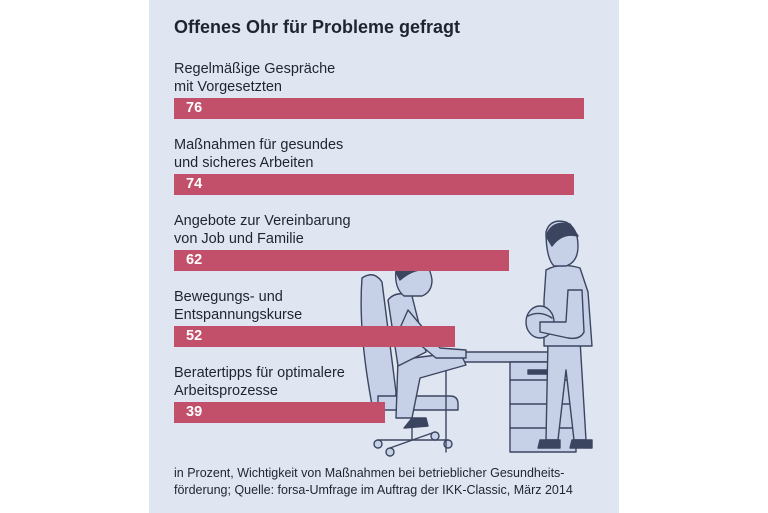 This screenshot has width=768, height=513. I want to click on bar: 52, so click(314, 336).